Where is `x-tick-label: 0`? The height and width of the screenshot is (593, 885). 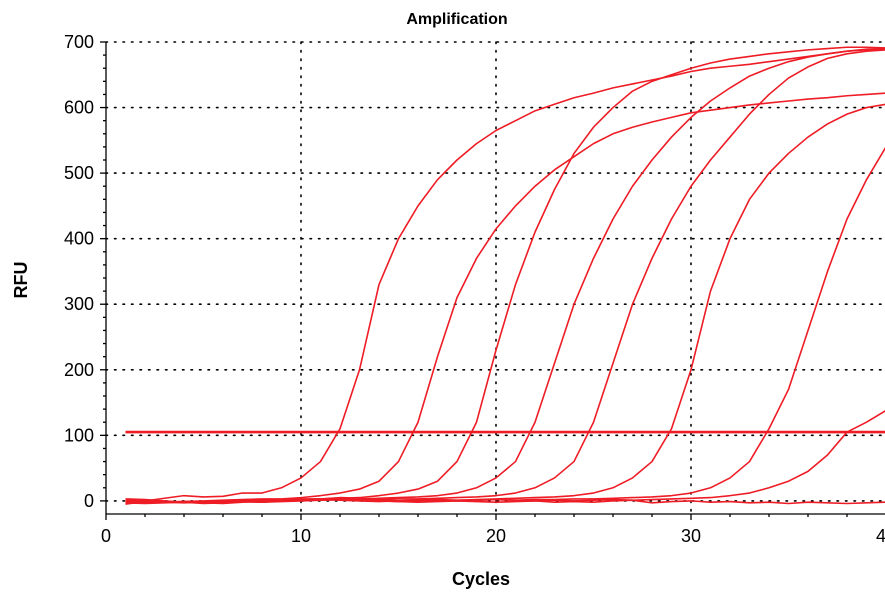 x-tick-label: 0 is located at coordinates (106, 536).